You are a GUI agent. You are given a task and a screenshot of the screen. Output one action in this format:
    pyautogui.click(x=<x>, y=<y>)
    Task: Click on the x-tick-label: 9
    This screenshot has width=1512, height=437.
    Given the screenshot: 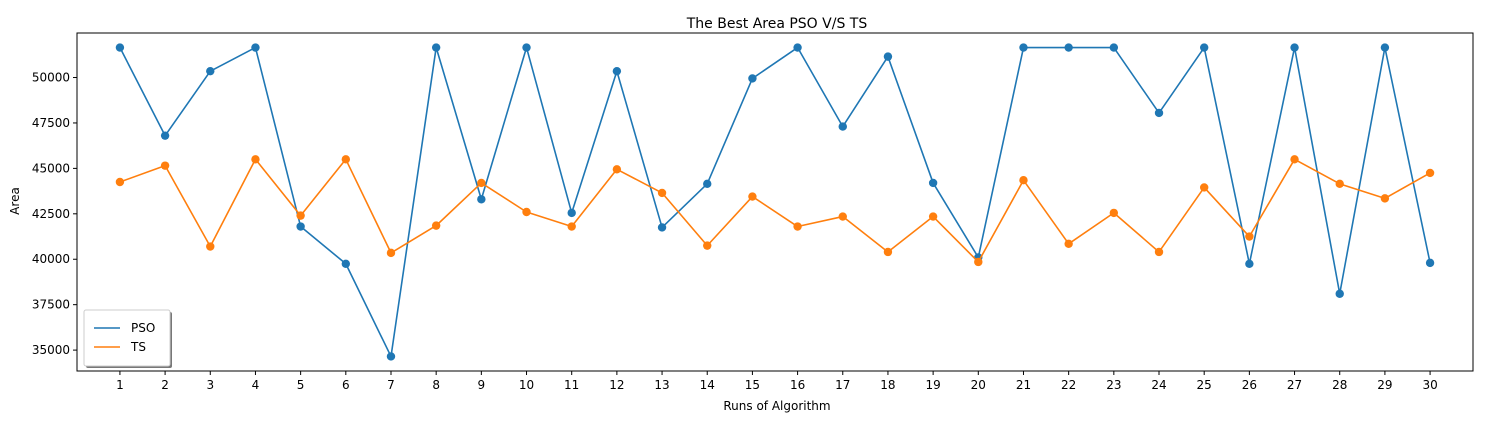 What is the action you would take?
    pyautogui.click(x=482, y=385)
    